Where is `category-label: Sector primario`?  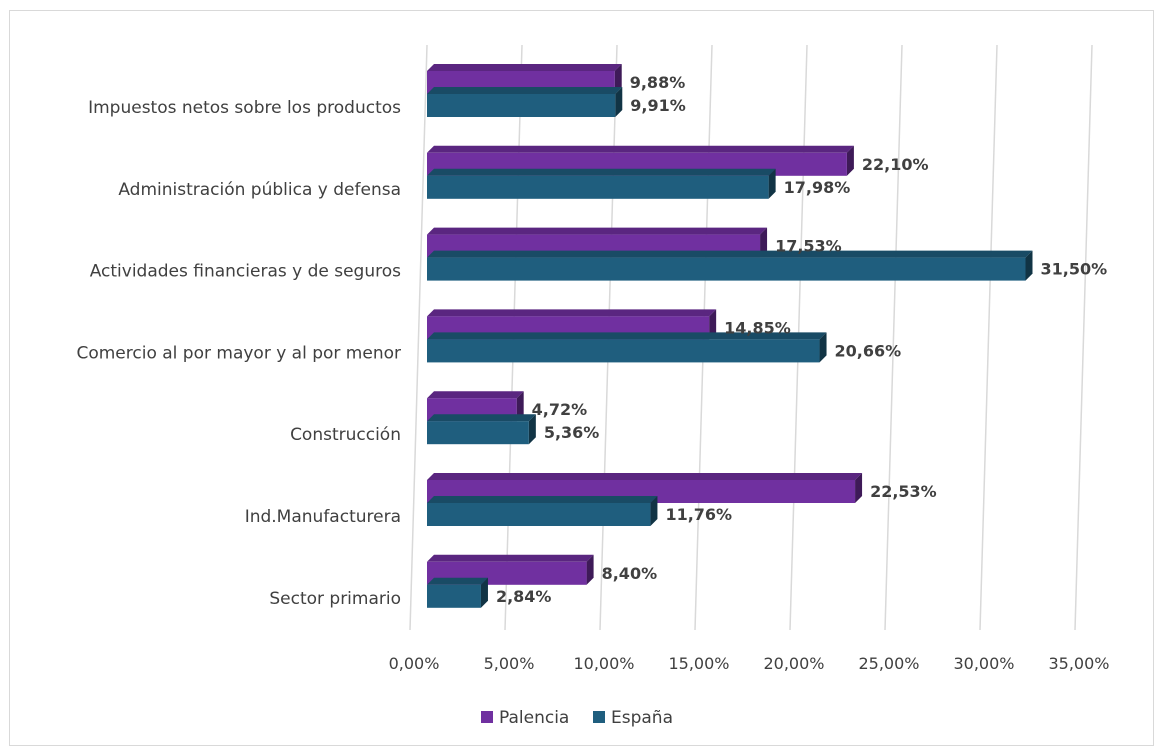
category-label: Sector primario is located at coordinates (335, 599).